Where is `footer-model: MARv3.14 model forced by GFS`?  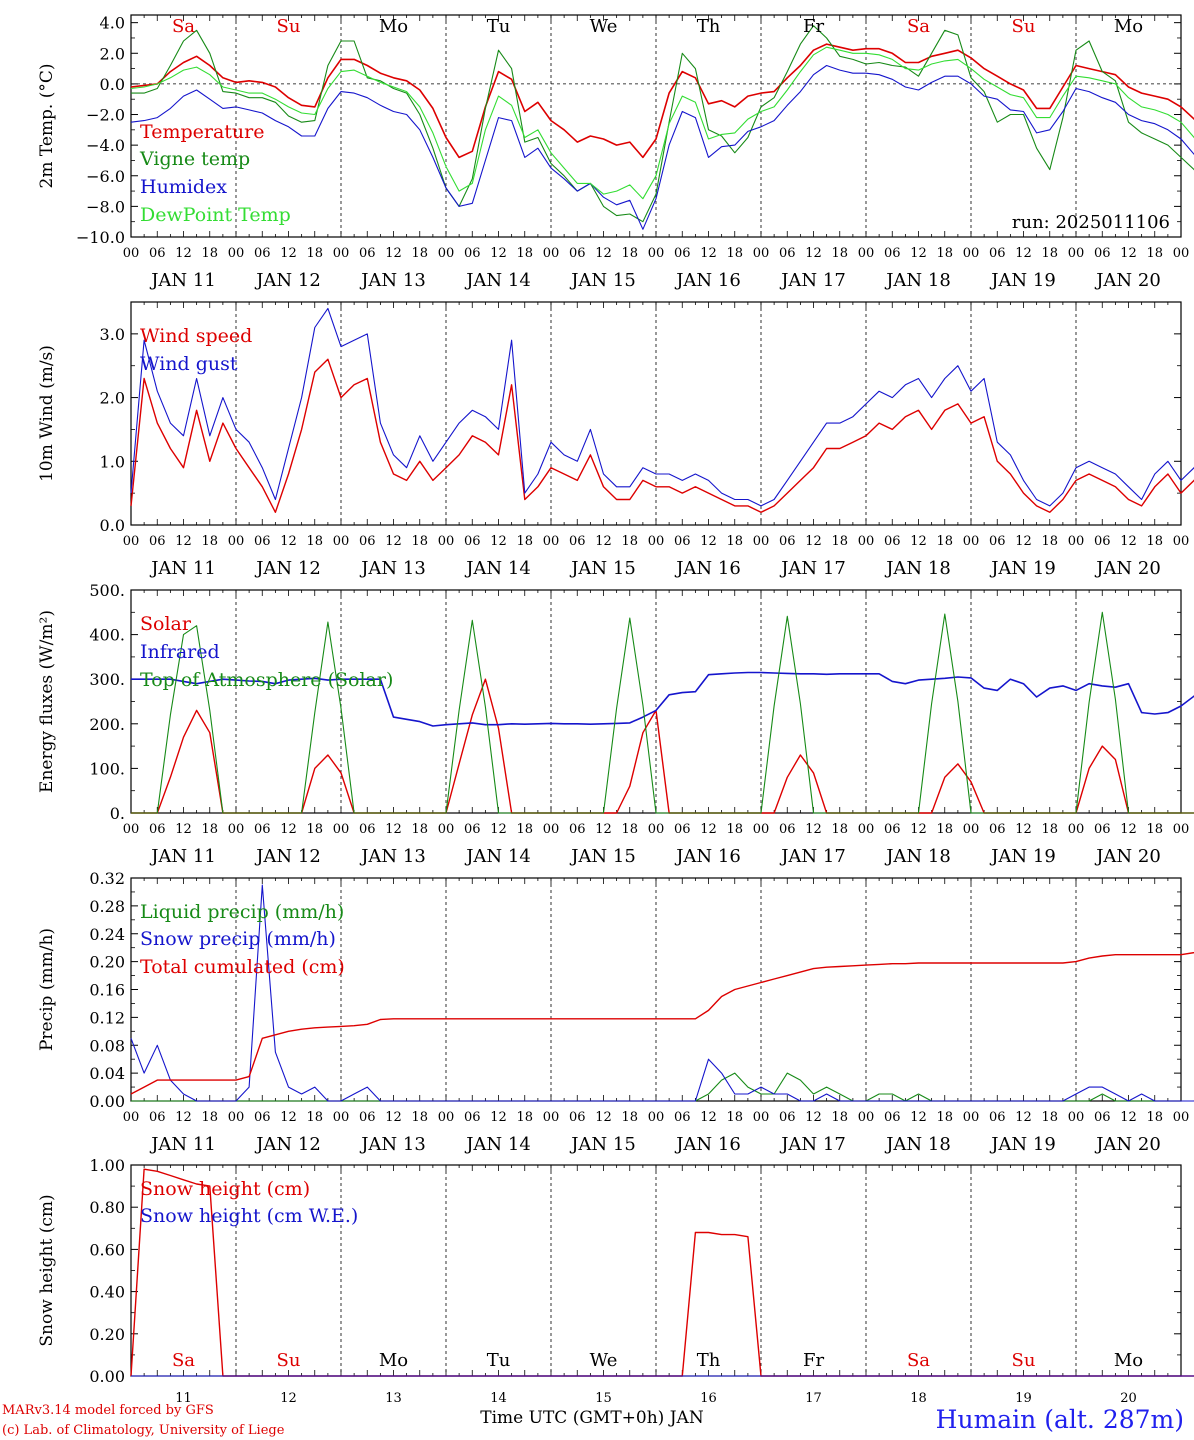 footer-model: MARv3.14 model forced by GFS is located at coordinates (108, 1410).